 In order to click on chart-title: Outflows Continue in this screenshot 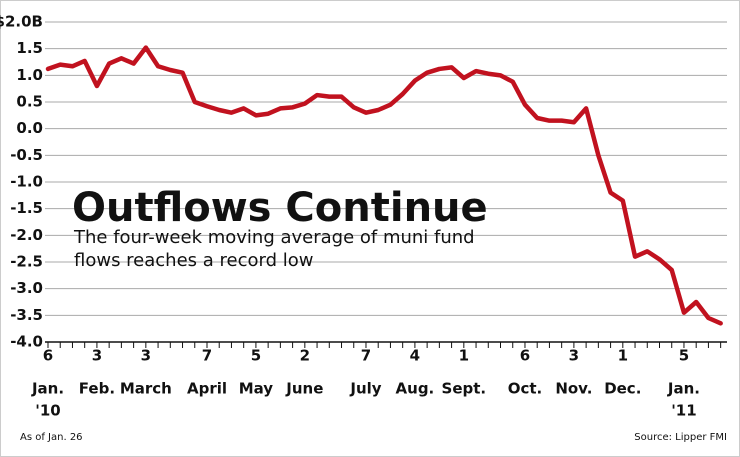, I will do `click(280, 208)`.